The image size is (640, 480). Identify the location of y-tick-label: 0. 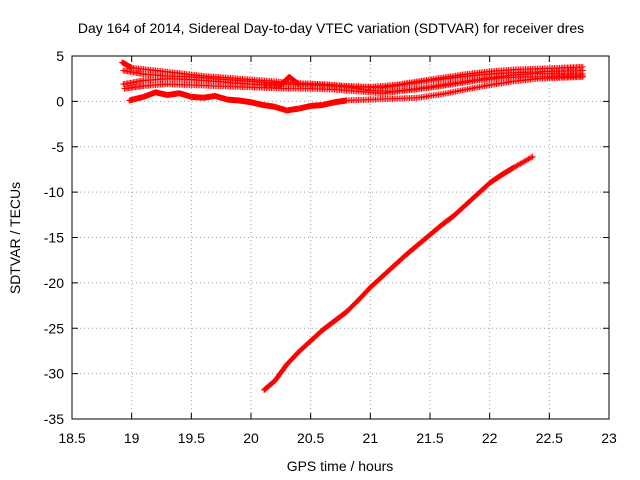
(60, 101).